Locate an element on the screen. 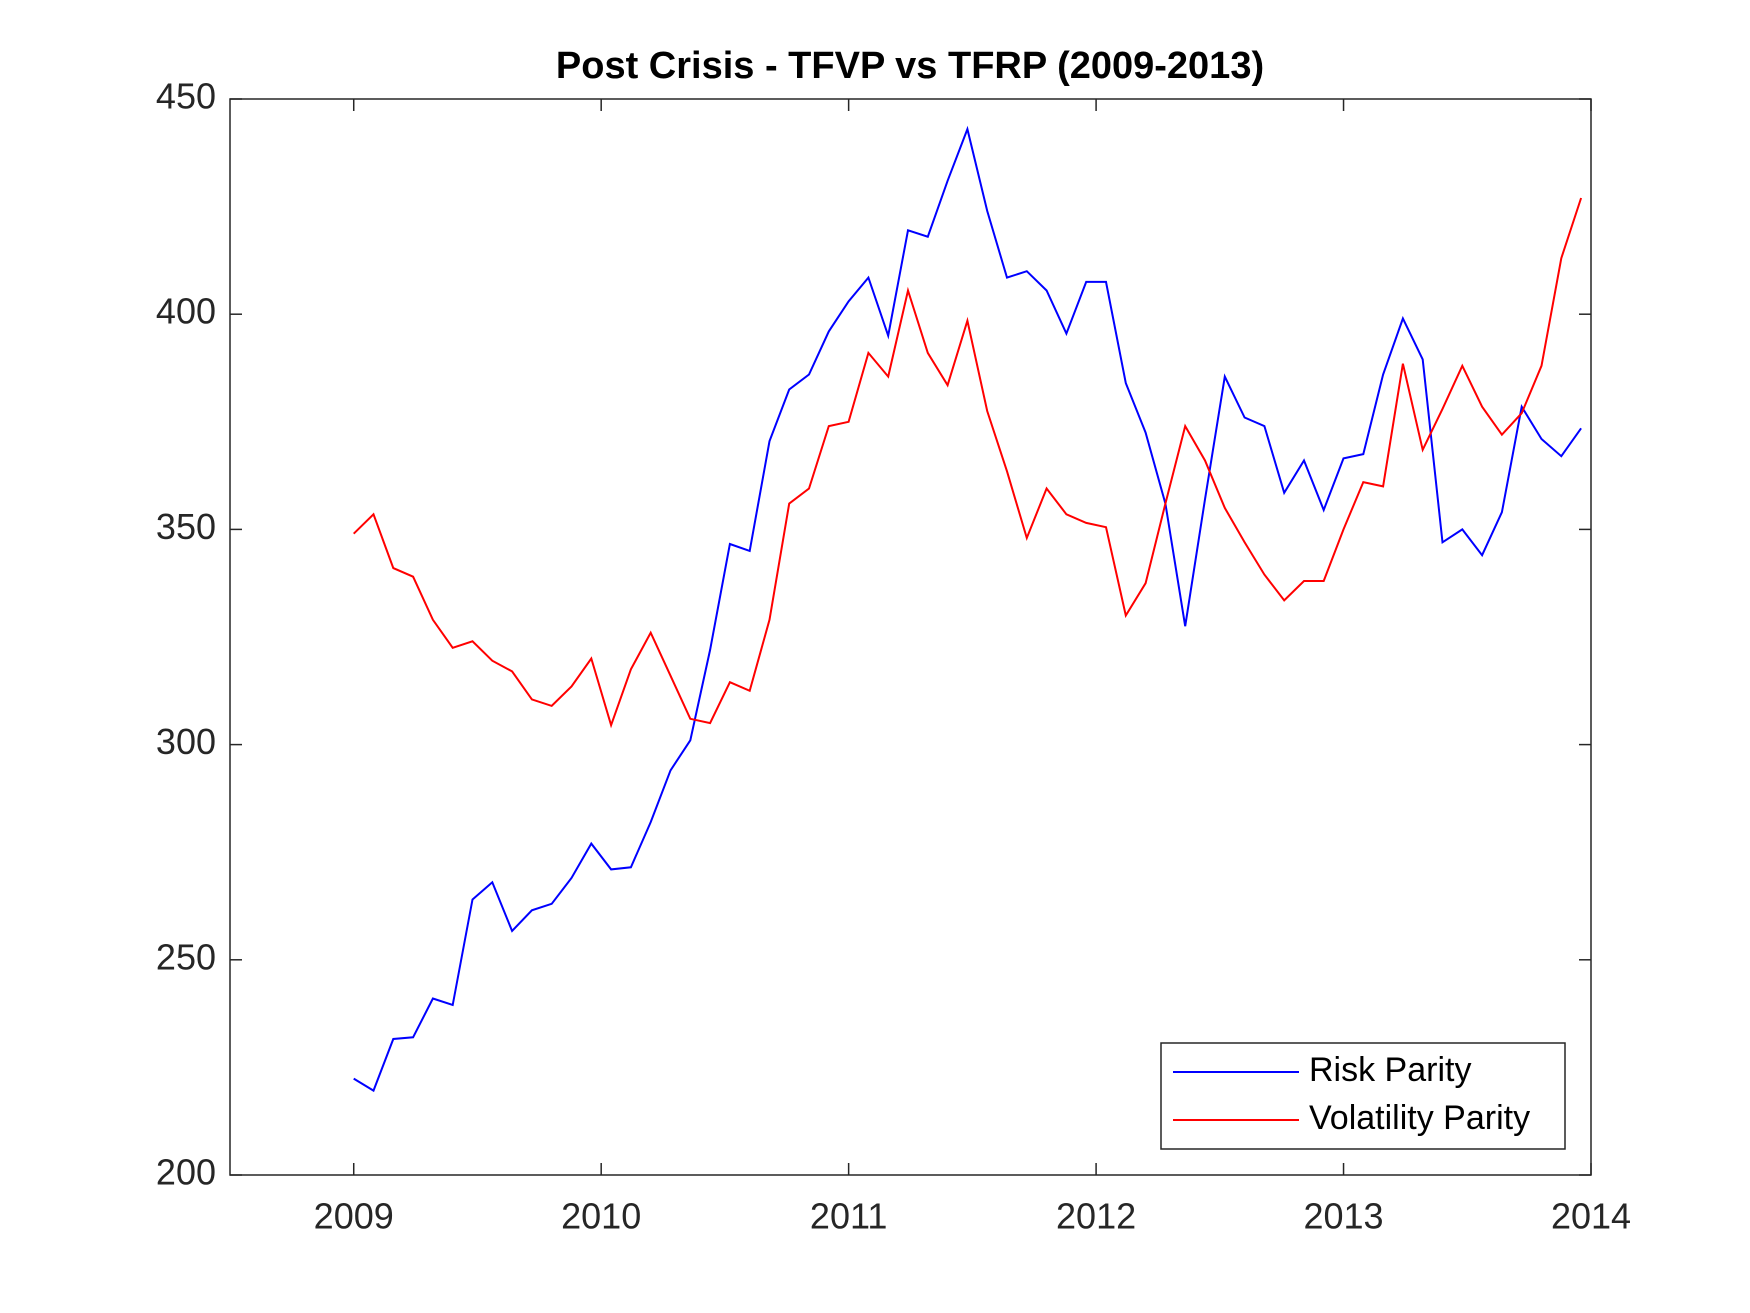 The width and height of the screenshot is (1750, 1313). y-tick-label: 450 is located at coordinates (186, 96).